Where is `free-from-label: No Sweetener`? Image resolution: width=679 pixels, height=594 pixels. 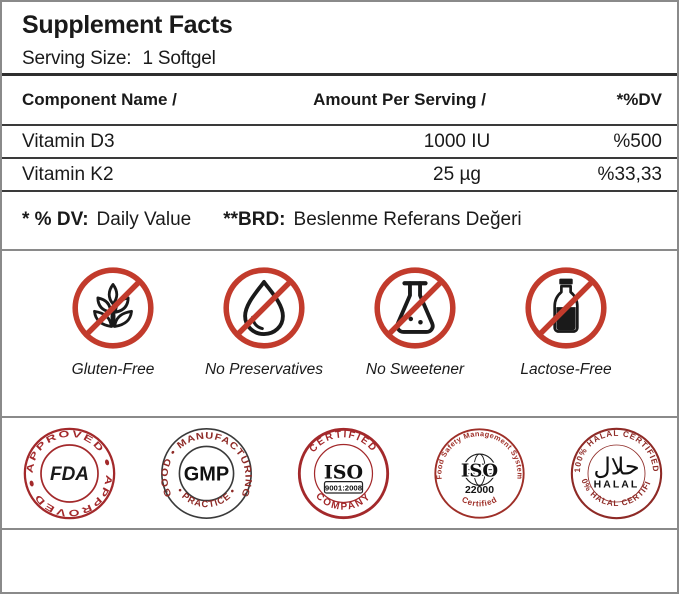
free-from-label: No Sweetener is located at coordinates (415, 369).